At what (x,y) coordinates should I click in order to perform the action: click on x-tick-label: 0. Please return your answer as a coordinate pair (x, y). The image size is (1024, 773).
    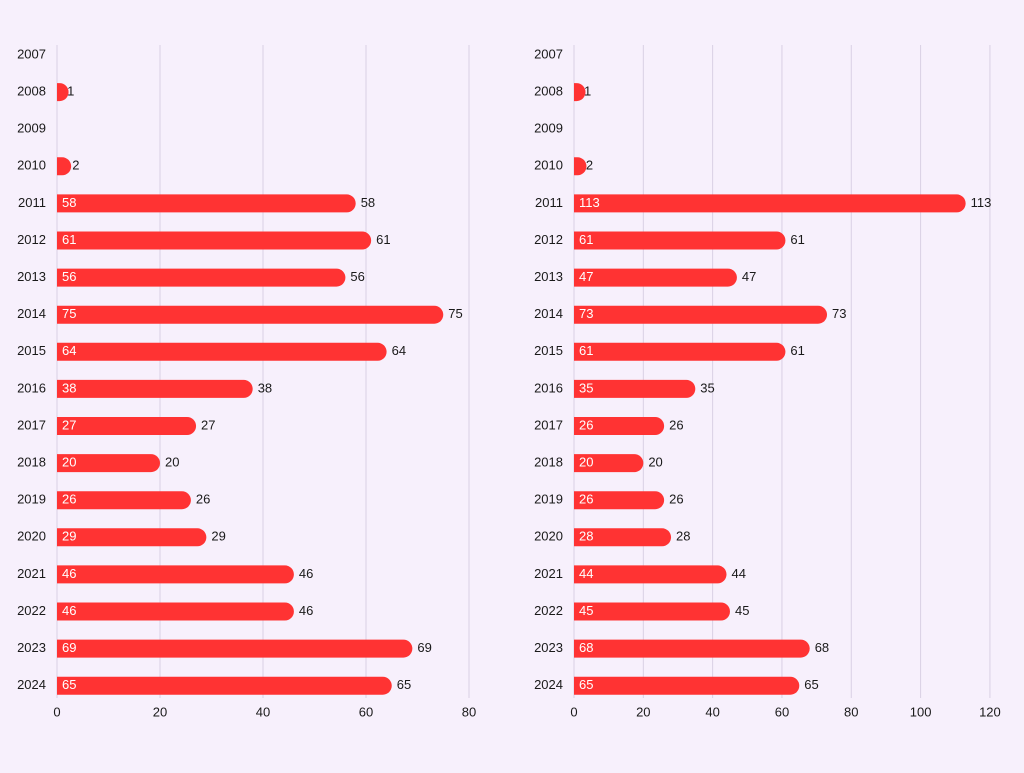
    Looking at the image, I should click on (573, 711).